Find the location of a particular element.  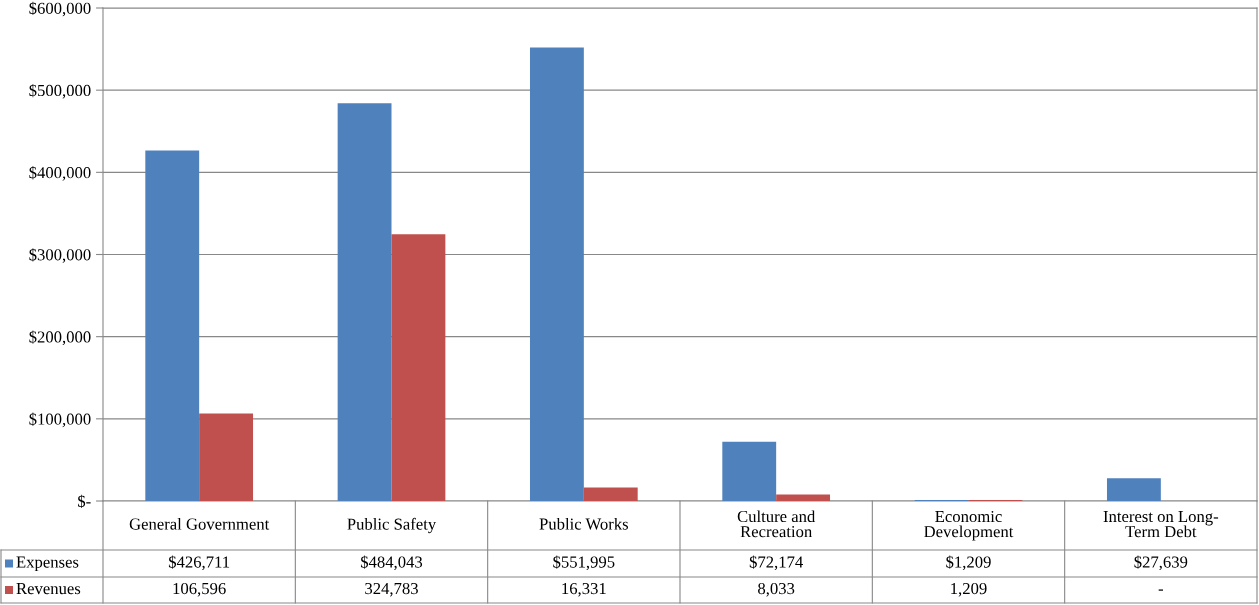

x-tick-label: Public Safety is located at coordinates (392, 525).